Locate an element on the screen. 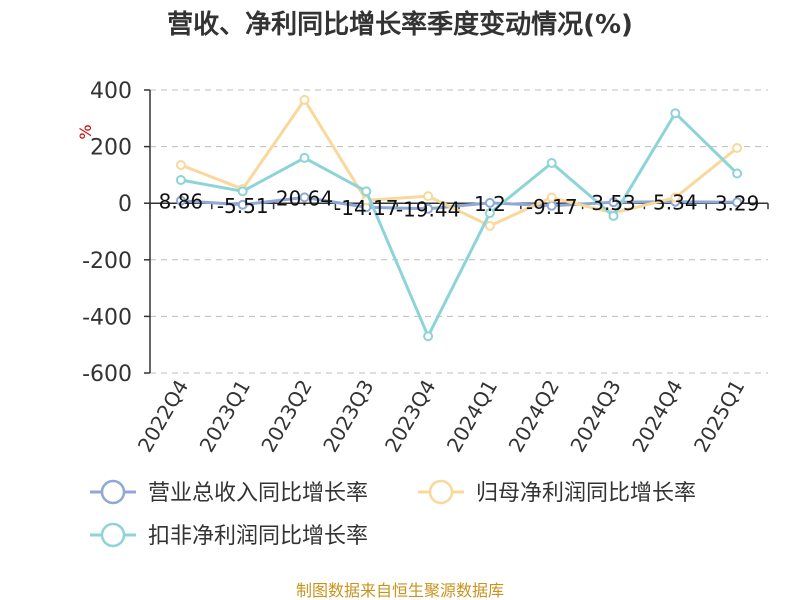 Image resolution: width=800 pixels, height=600 pixels. x-tick-label: 2024Q2 is located at coordinates (534, 416).